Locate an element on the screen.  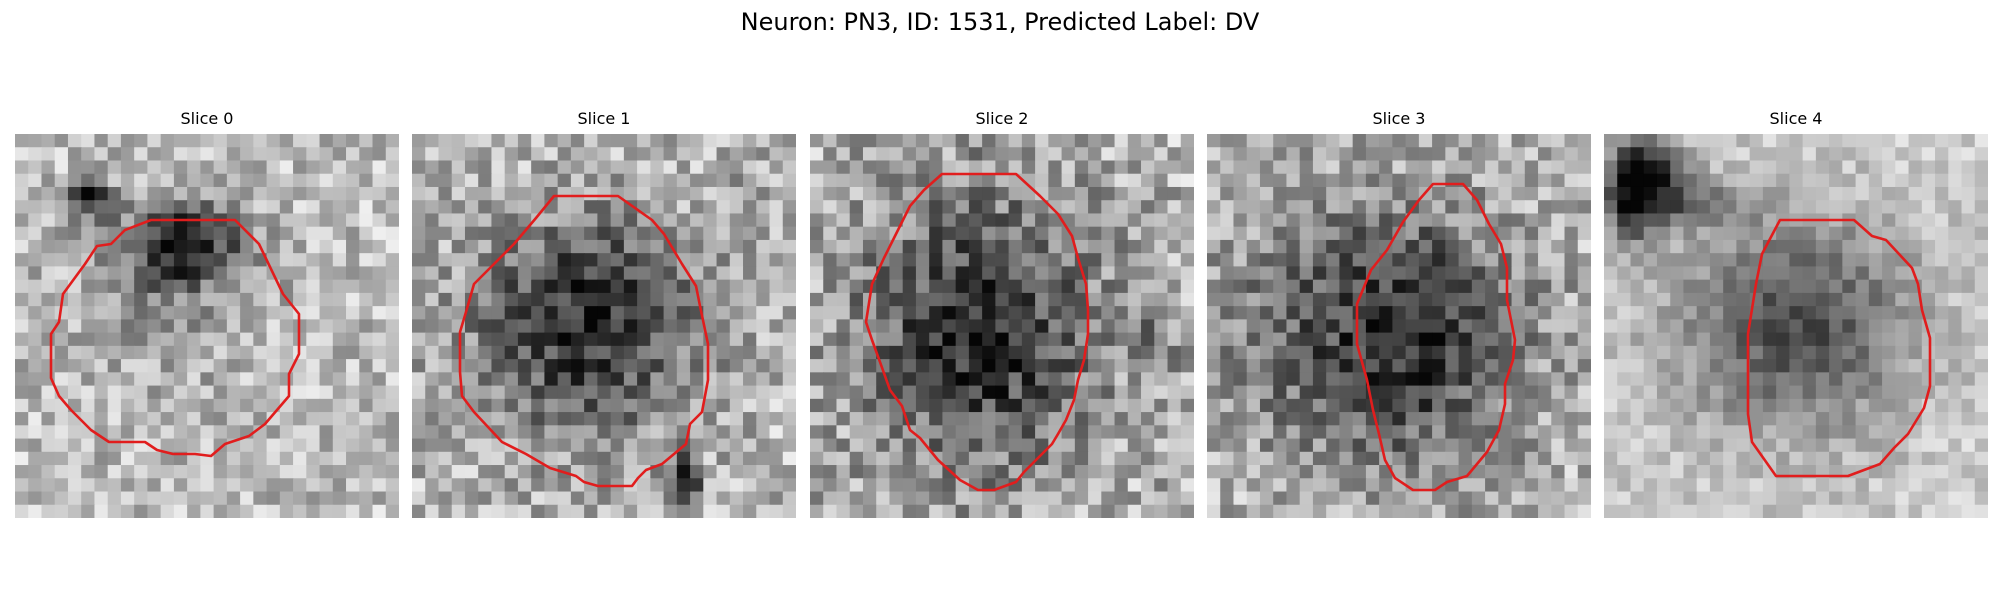
slice-title-2: Slice 2 is located at coordinates (1002, 118).